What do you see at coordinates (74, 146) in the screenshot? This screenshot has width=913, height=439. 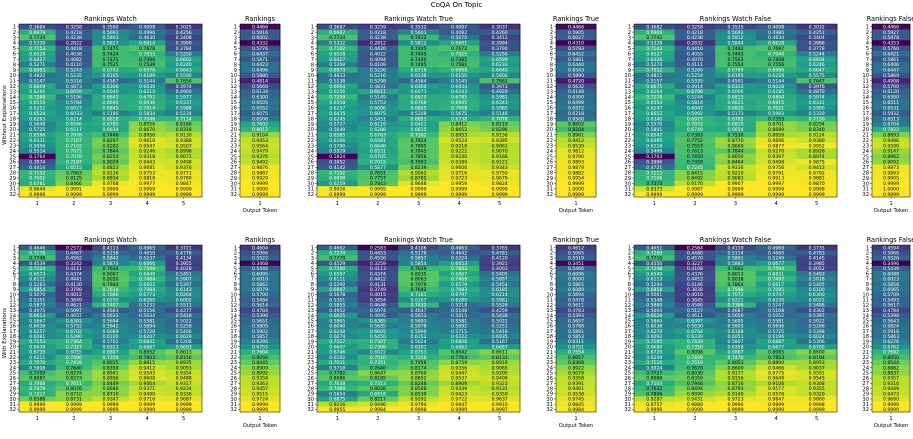 I see `cell-value-label: 0.7102` at bounding box center [74, 146].